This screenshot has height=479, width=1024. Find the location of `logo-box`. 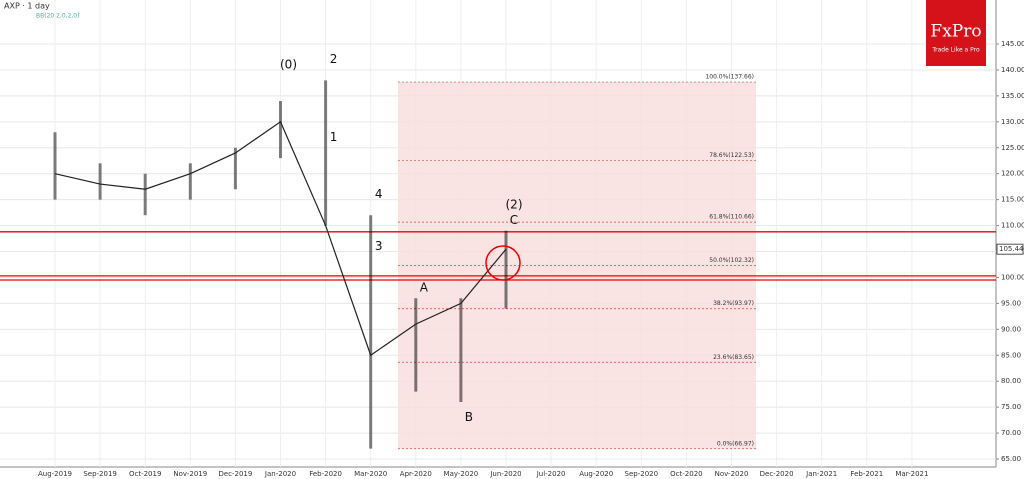

logo-box is located at coordinates (956, 33).